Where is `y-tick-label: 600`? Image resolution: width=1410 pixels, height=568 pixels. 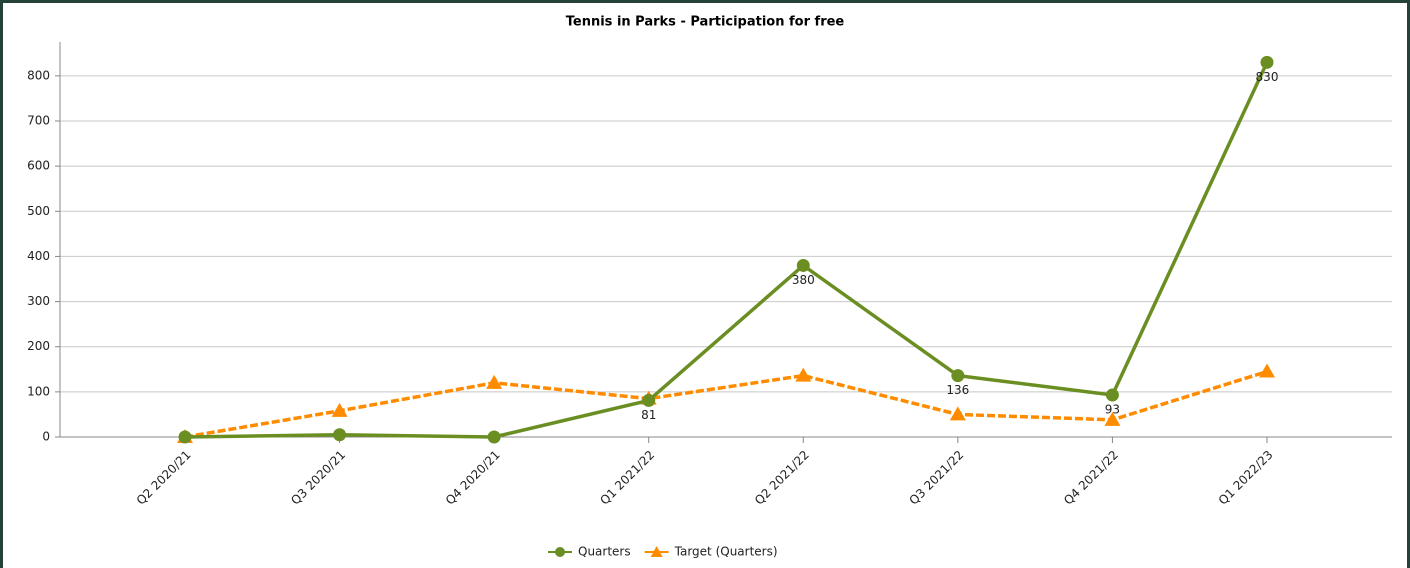 y-tick-label: 600 is located at coordinates (38, 166).